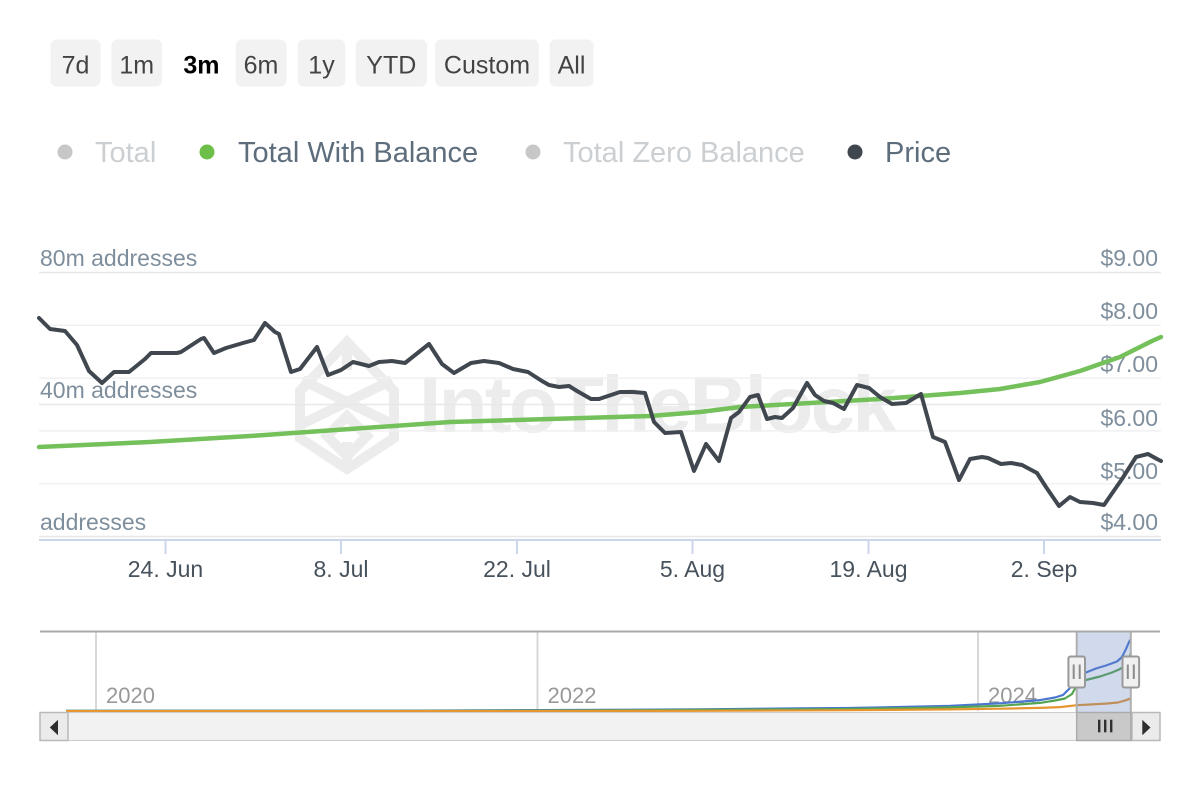 This screenshot has height=800, width=1200. Describe the element at coordinates (1129, 522) in the screenshot. I see `svg-text: $4.00` at that location.